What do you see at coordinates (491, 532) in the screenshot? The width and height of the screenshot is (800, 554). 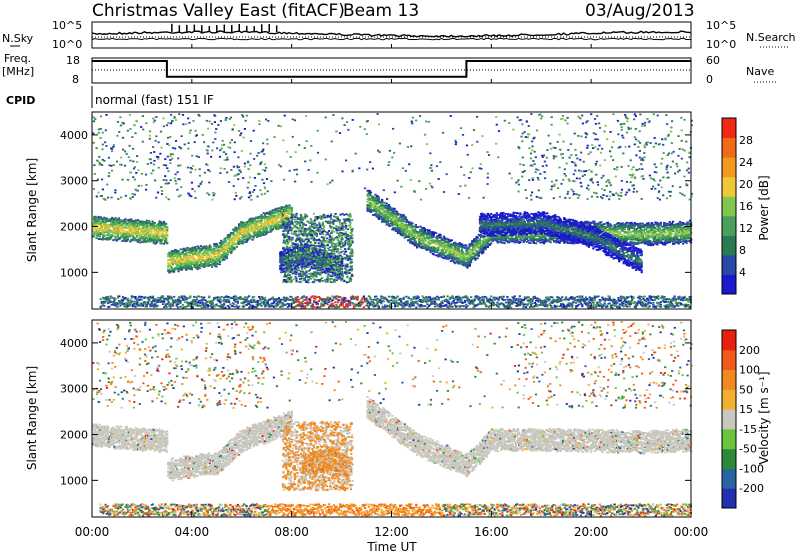 I see `time-tick-label: 16:00` at bounding box center [491, 532].